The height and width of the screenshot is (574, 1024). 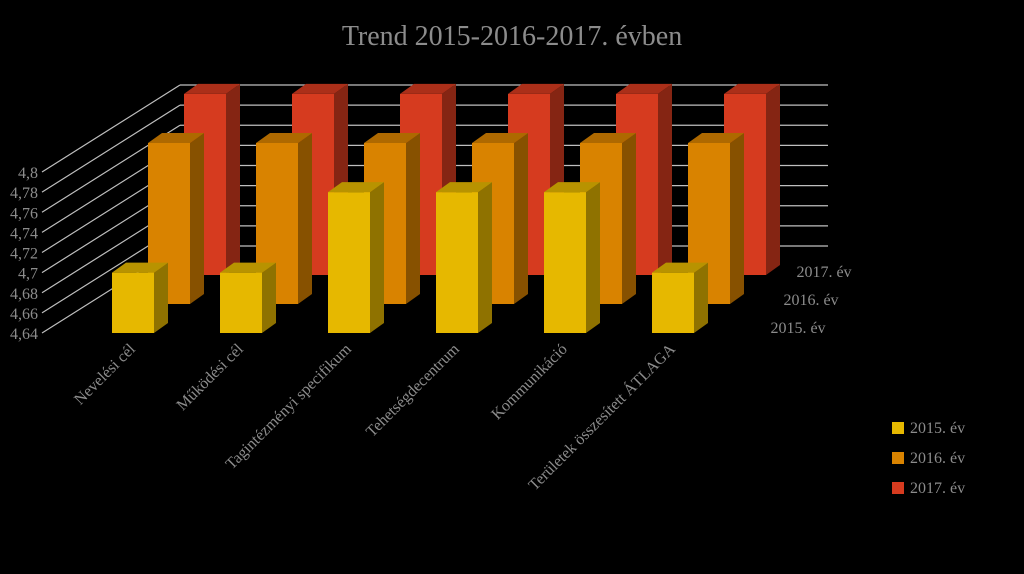 I want to click on legend-label: 2015. év, so click(x=937, y=428).